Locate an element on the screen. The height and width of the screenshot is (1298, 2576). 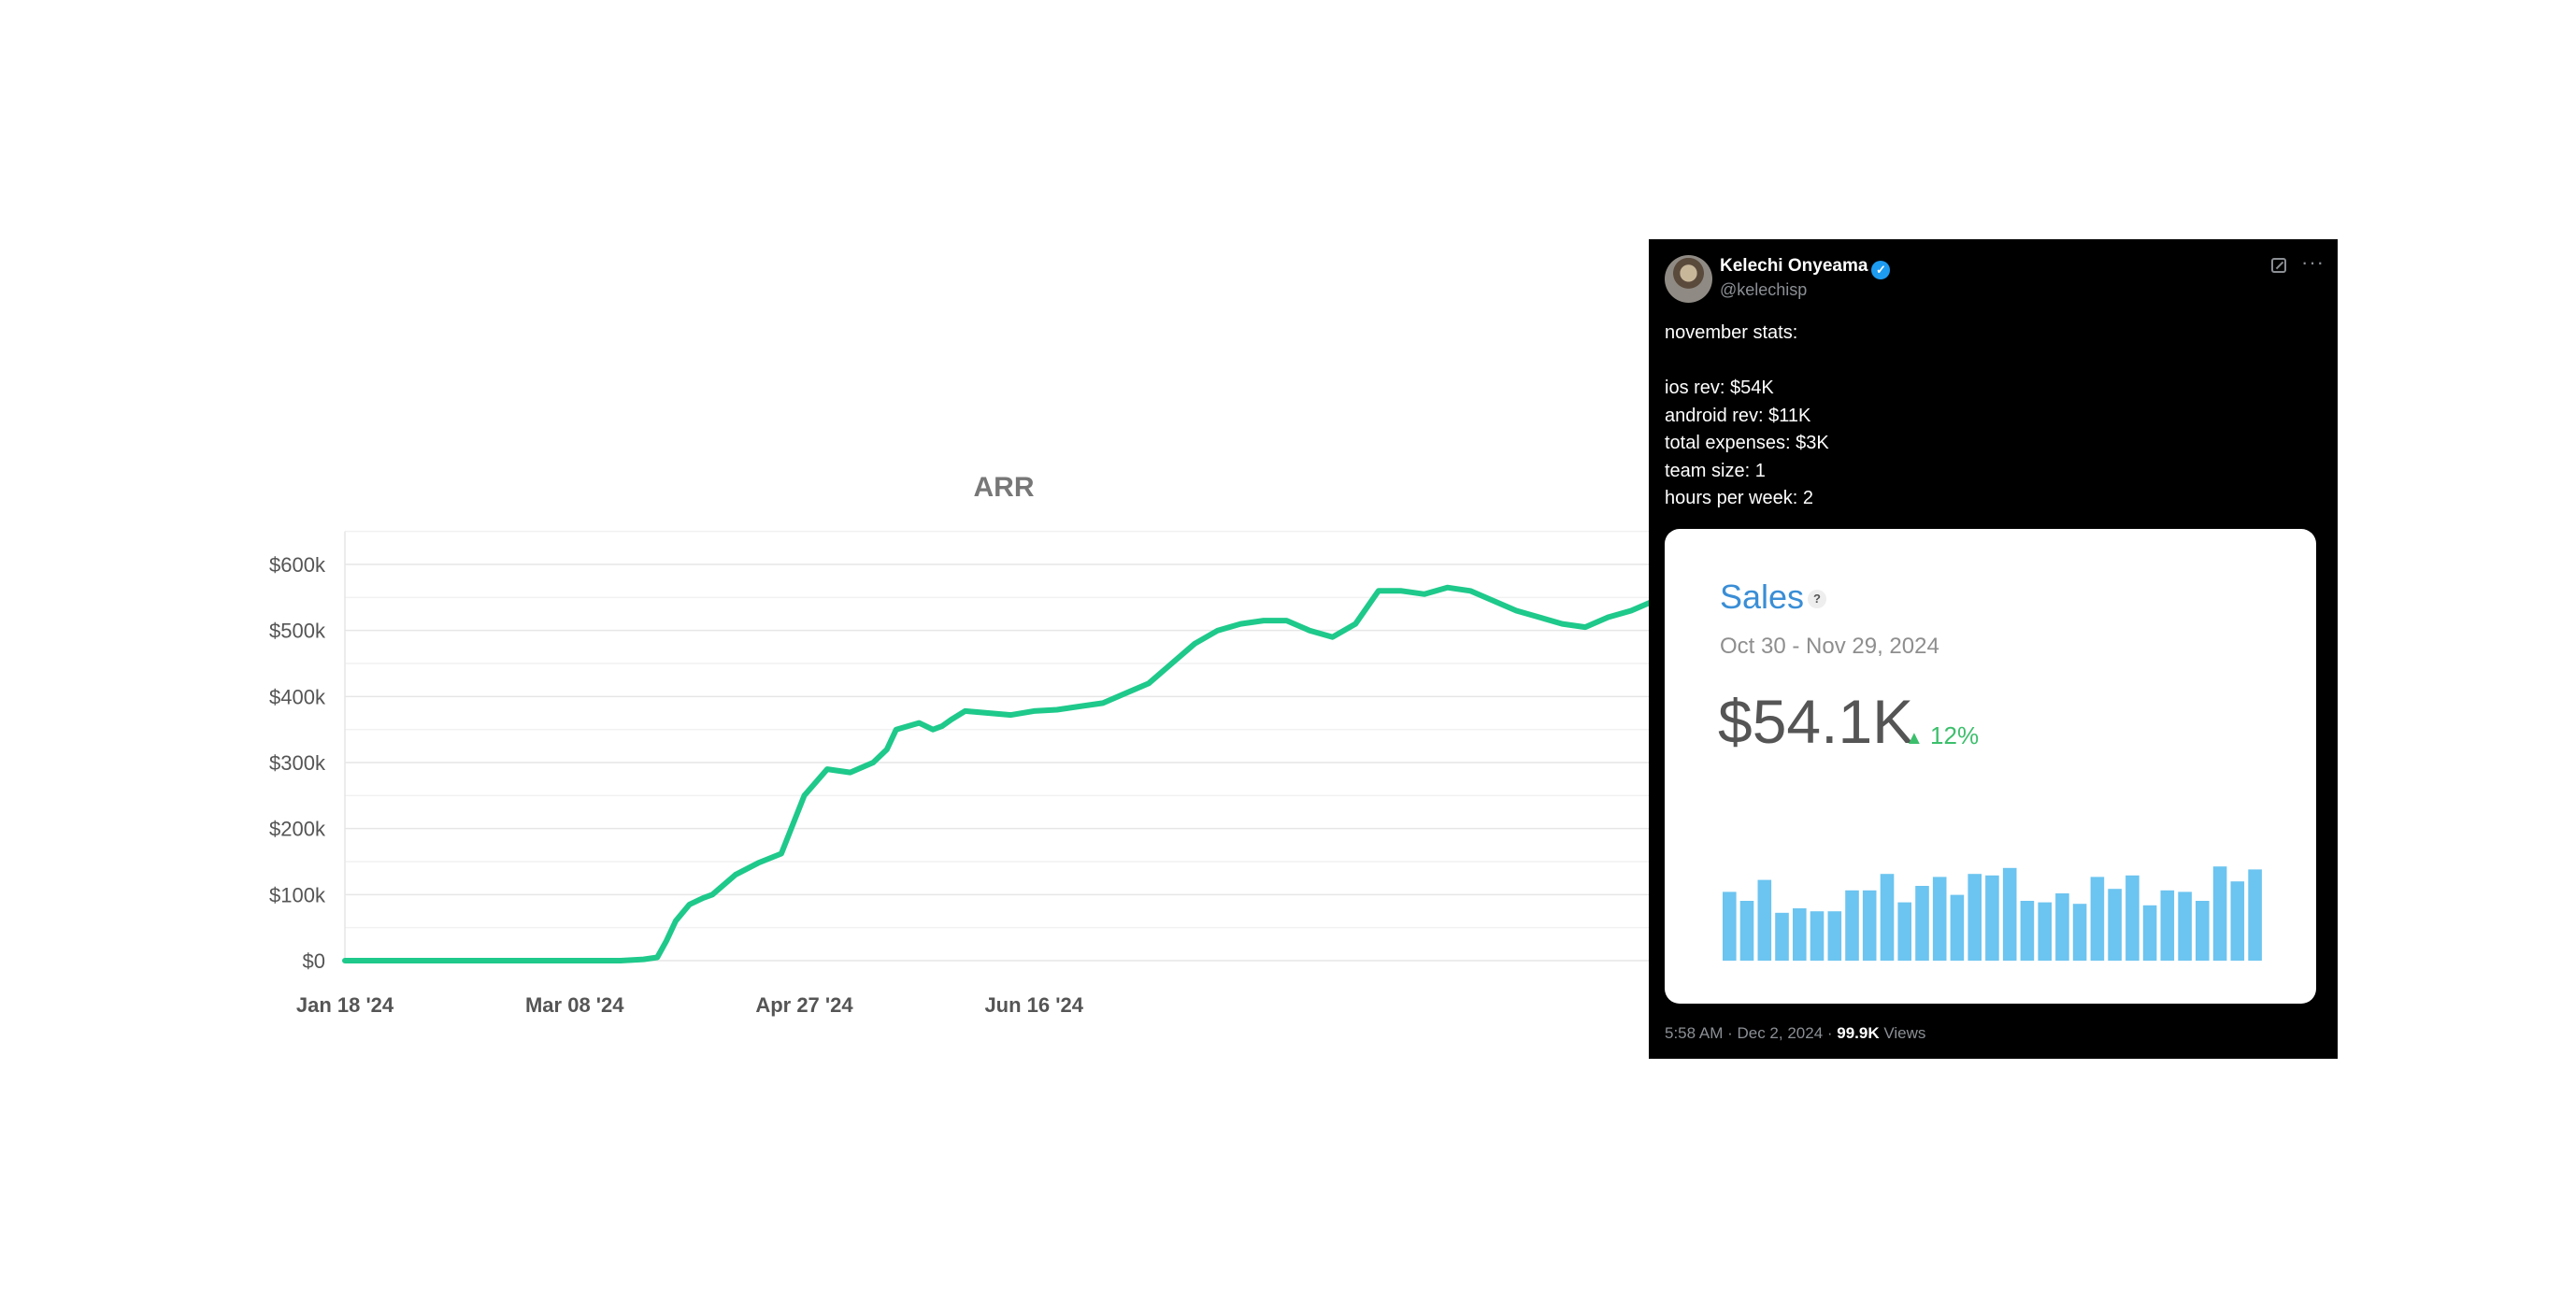
more-options-icon: ··· is located at coordinates (2313, 262).